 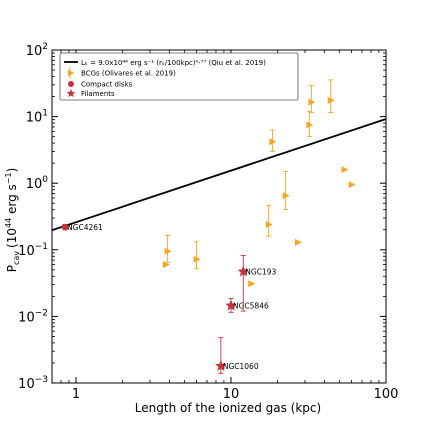 I want to click on y-tick-label: 10², so click(x=37, y=50).